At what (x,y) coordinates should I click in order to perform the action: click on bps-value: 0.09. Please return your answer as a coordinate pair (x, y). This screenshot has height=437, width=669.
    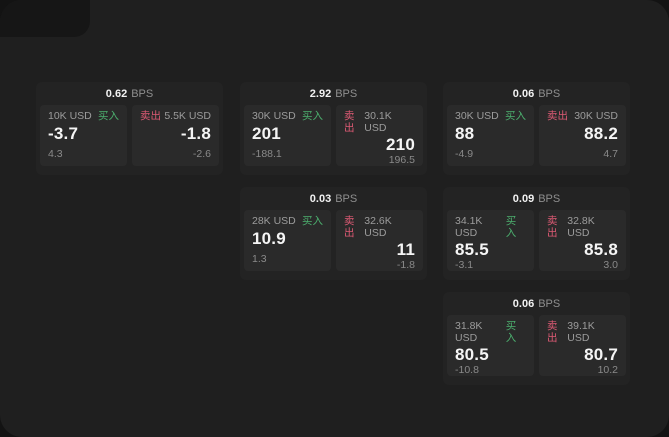
    Looking at the image, I should click on (523, 198).